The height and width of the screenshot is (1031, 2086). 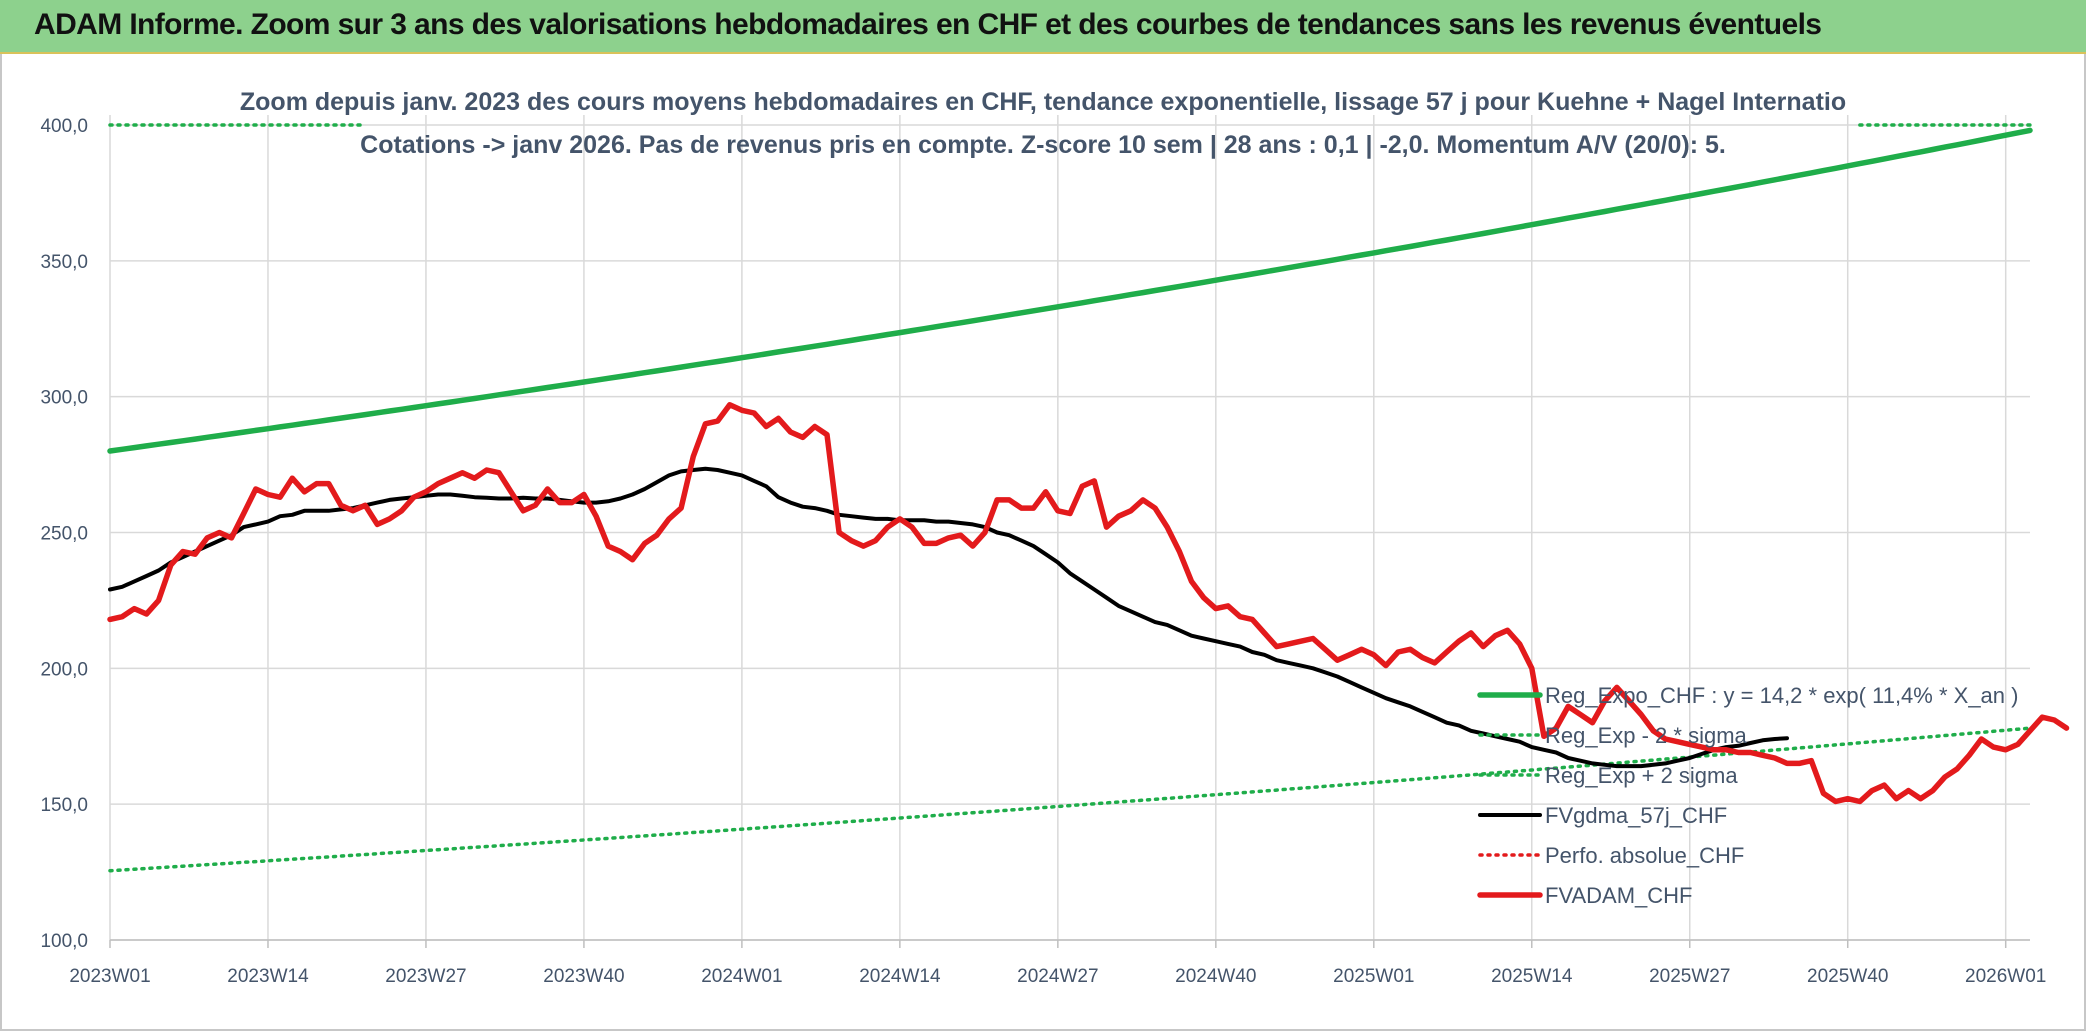 I want to click on y-tick-label: 250,0, so click(x=64, y=534).